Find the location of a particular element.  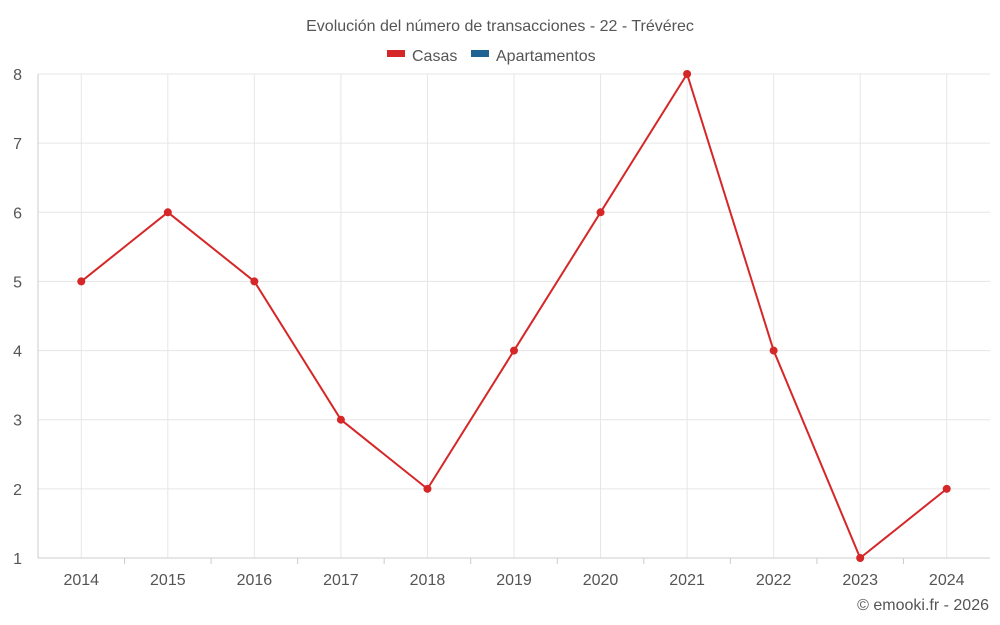

x-tick-label: 2017 is located at coordinates (341, 580).